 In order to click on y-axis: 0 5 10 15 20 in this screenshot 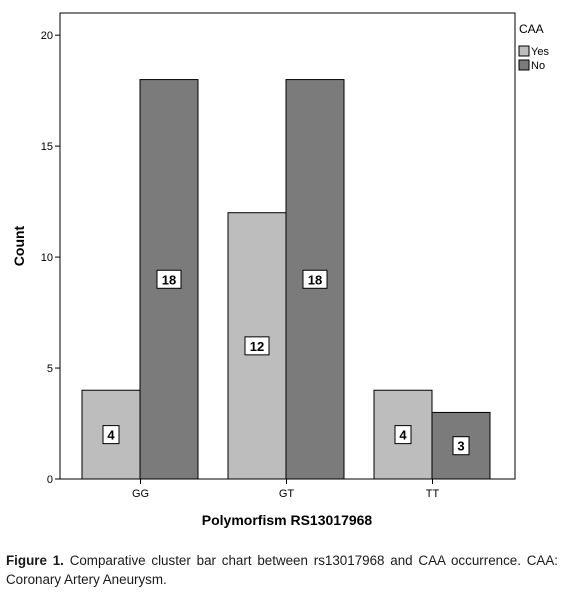, I will do `click(50, 258)`.